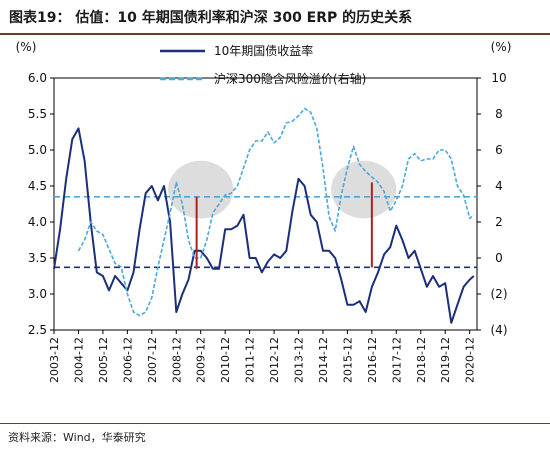  Describe the element at coordinates (37, 78) in the screenshot. I see `left-axis-tick-label: 6.0` at that location.